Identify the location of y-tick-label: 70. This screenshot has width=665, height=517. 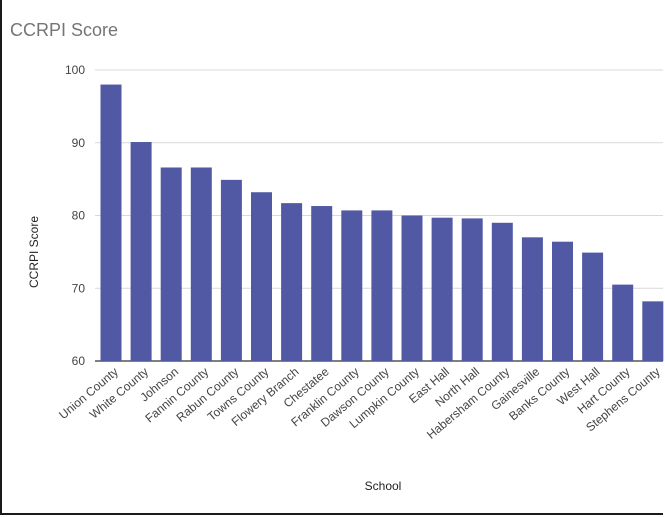
(79, 288).